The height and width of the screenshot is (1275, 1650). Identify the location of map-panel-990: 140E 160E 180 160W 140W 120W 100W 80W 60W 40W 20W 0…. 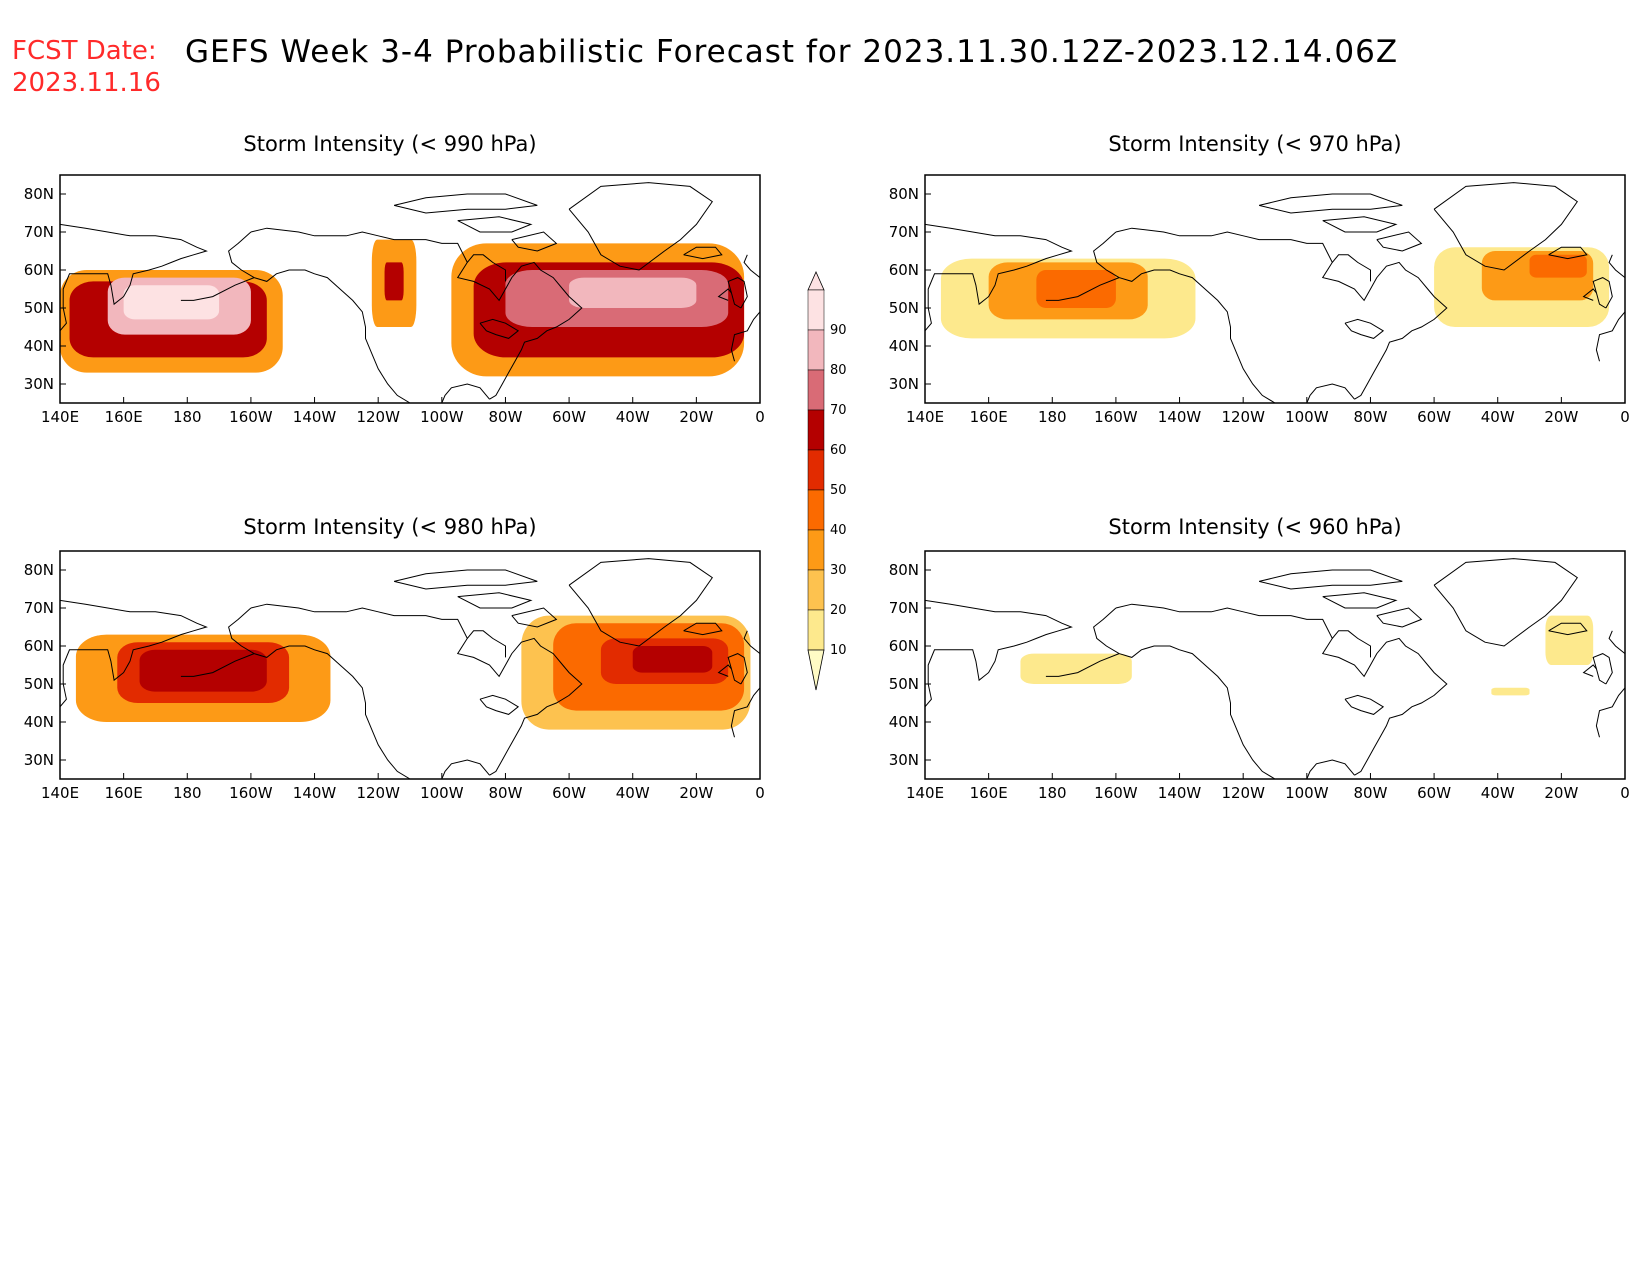
(394, 300).